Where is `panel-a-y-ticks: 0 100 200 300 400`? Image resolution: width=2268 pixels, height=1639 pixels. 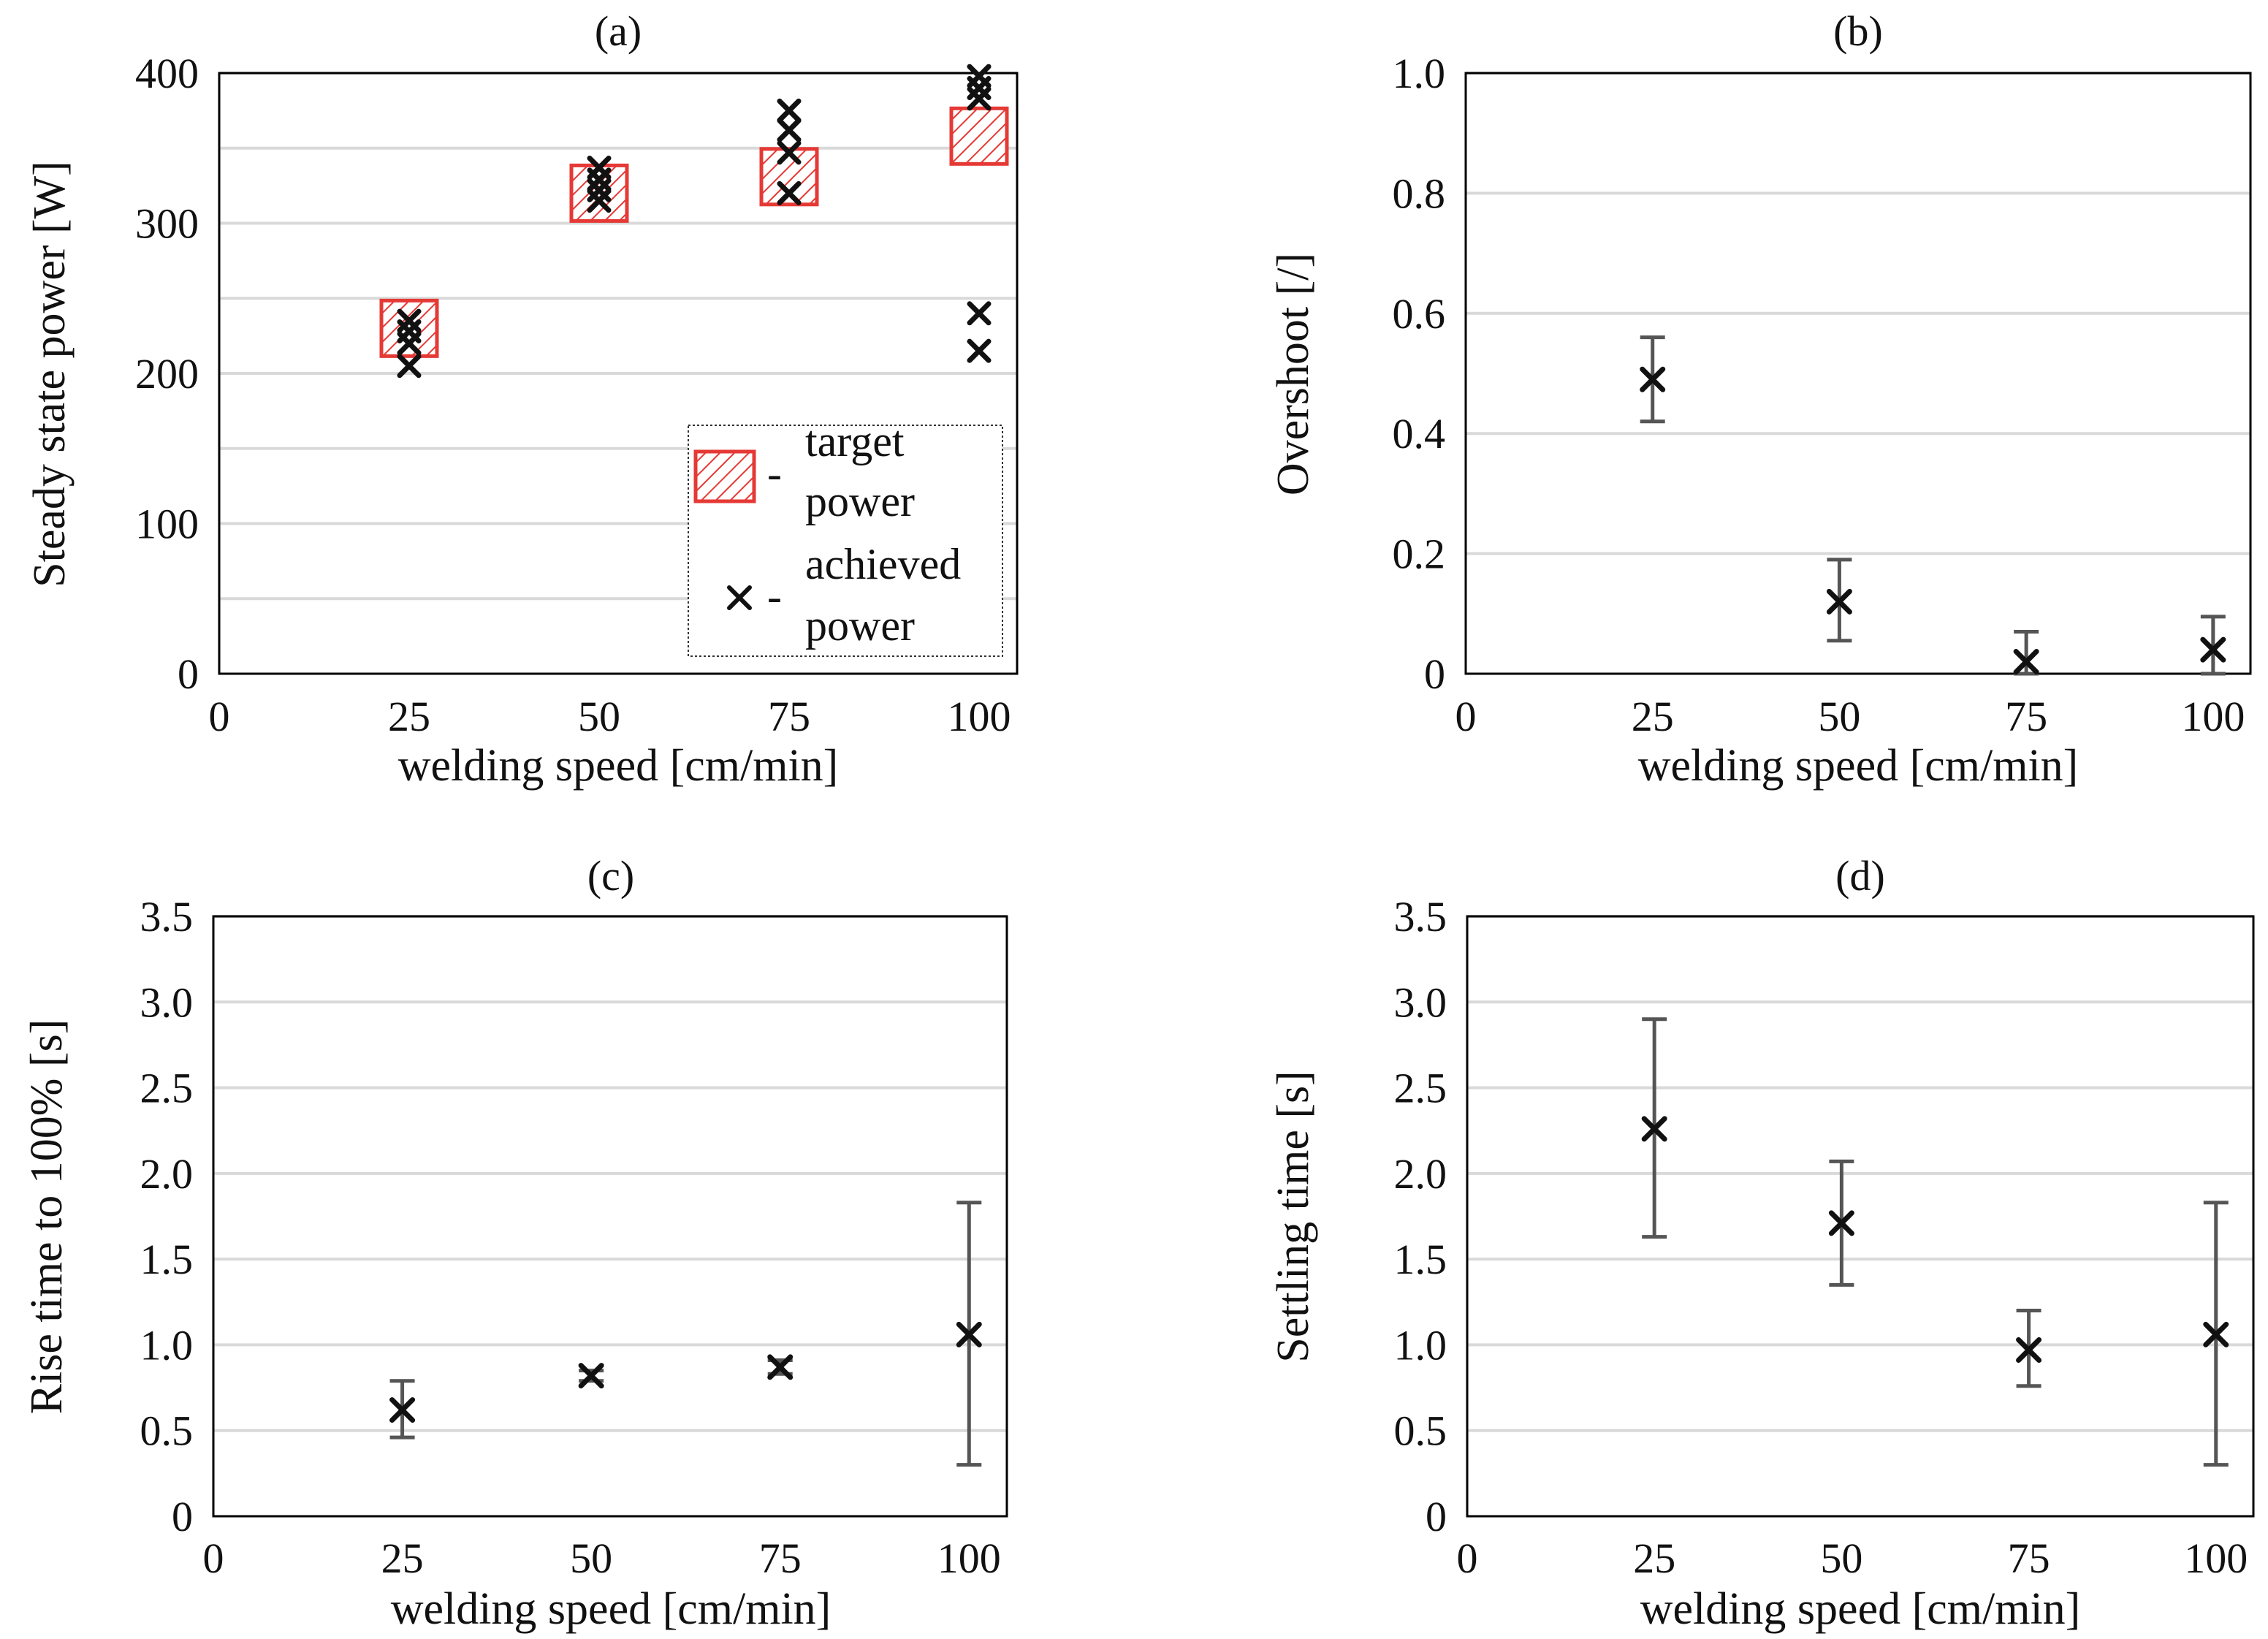
panel-a-y-ticks: 0 100 200 300 400 is located at coordinates (167, 374).